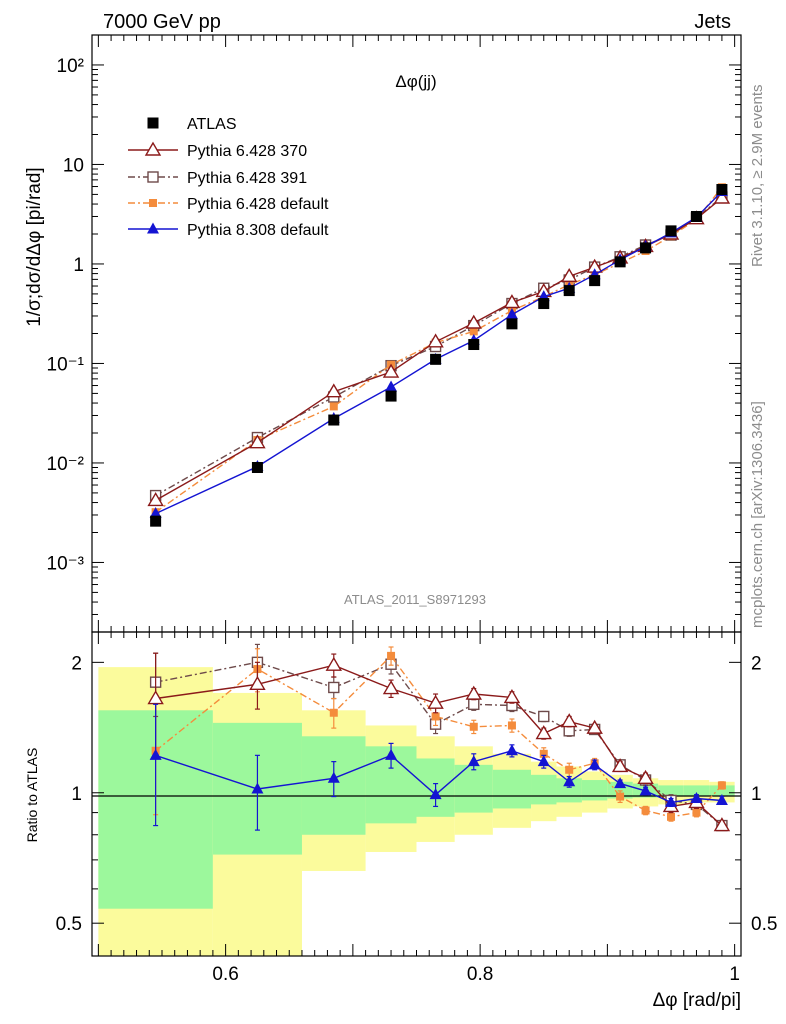  I want to click on ratio-y-tick-label: 0.5, so click(69, 924).